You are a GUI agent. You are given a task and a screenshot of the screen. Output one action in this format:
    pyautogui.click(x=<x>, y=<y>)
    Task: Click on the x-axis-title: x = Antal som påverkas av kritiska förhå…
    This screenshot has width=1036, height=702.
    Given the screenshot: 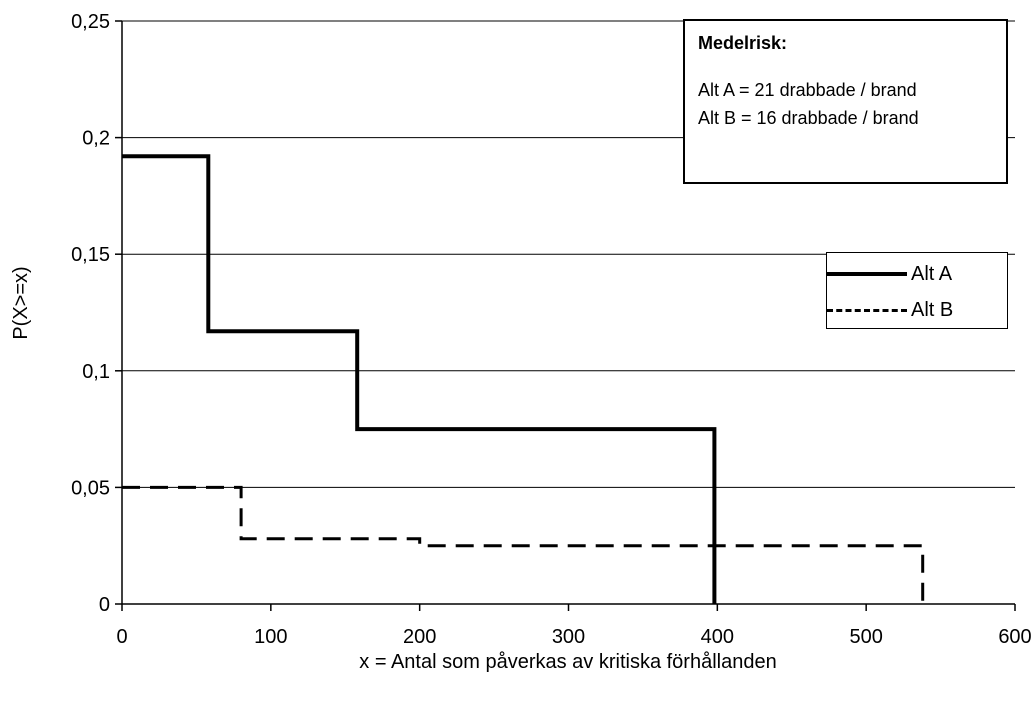 What is the action you would take?
    pyautogui.click(x=567, y=662)
    